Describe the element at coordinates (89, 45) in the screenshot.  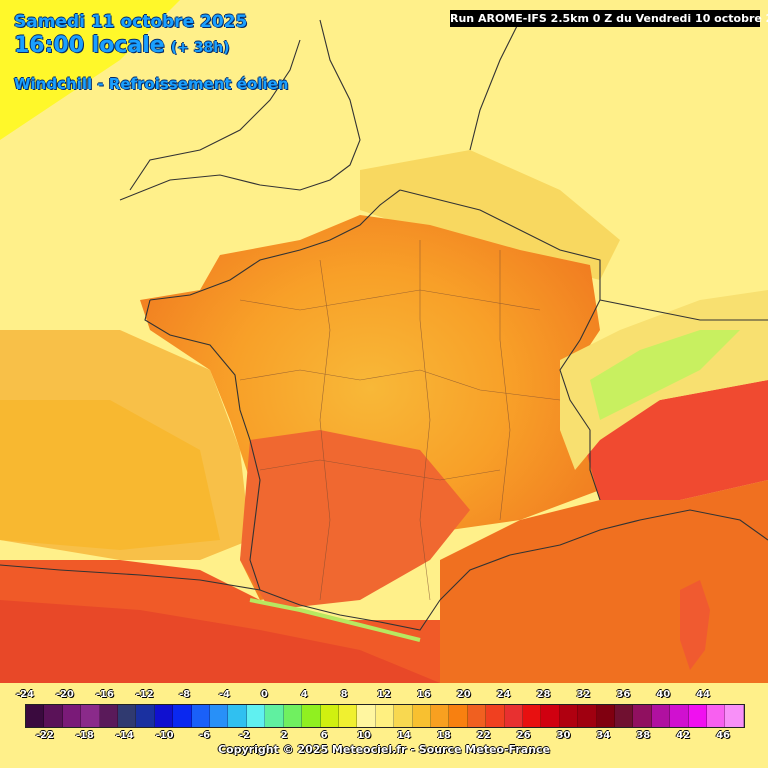
I see `forecast-hour-value: 16:00 locale` at that location.